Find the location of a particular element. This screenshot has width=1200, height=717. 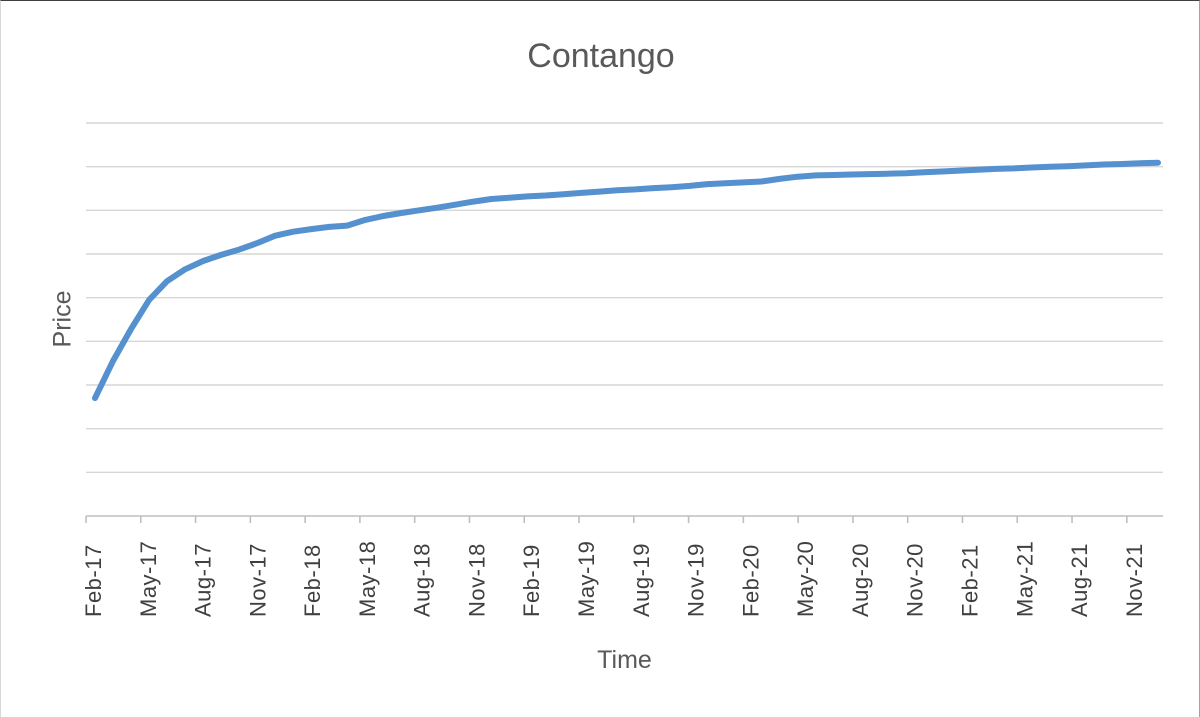

x-axis-tick-label: Aug-20 is located at coordinates (860, 580).